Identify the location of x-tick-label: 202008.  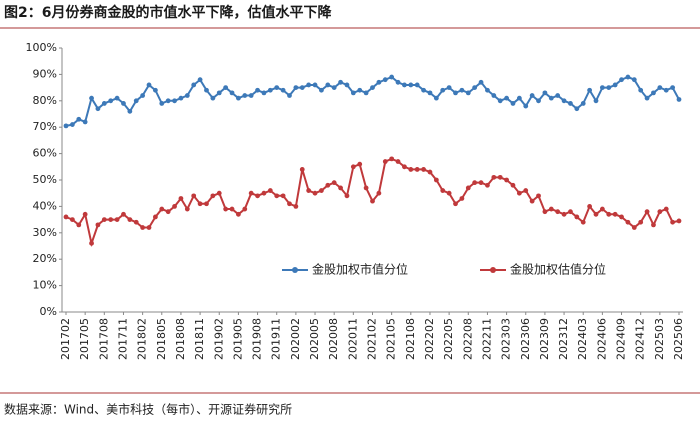
(333, 339).